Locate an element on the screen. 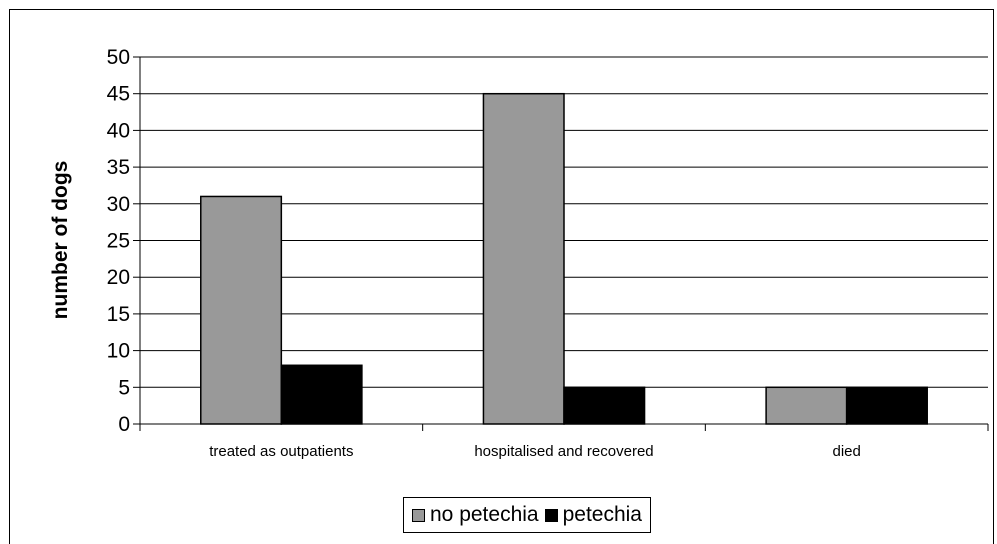 This screenshot has width=997, height=544. legend-item-petechia: petechia is located at coordinates (593, 515).